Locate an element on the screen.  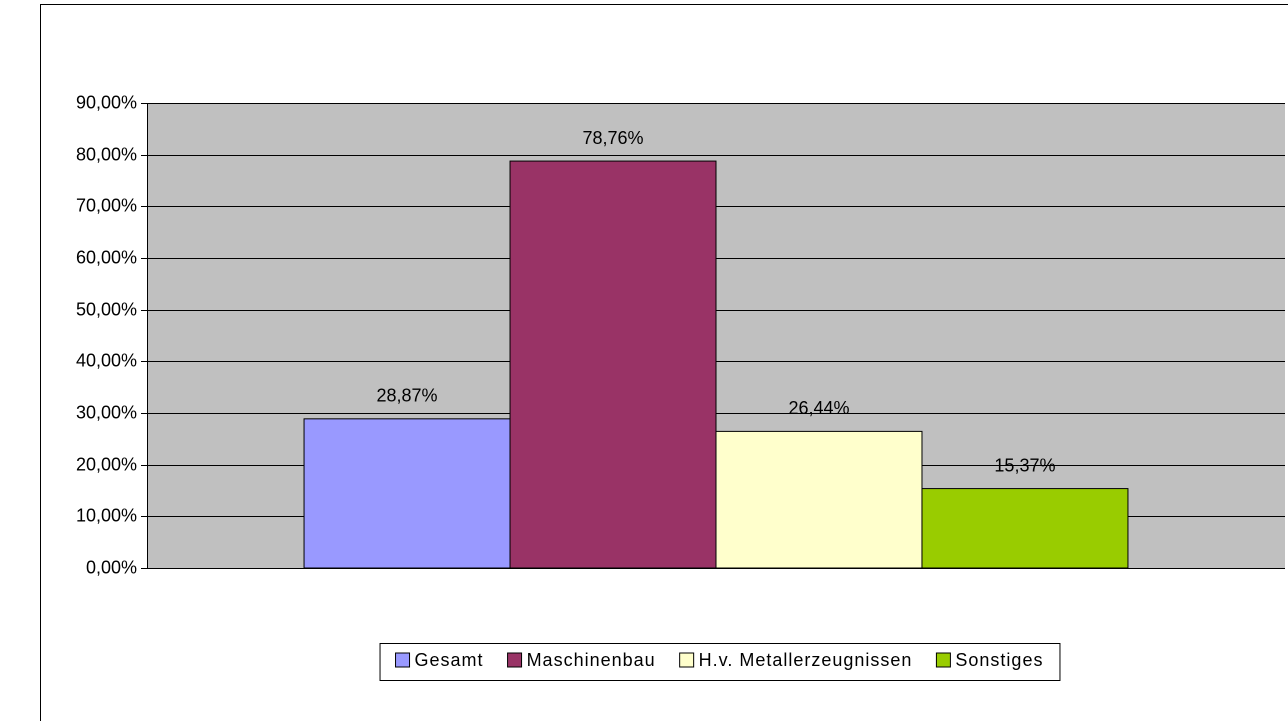
y-tick-label: 50,00% is located at coordinates (106, 309).